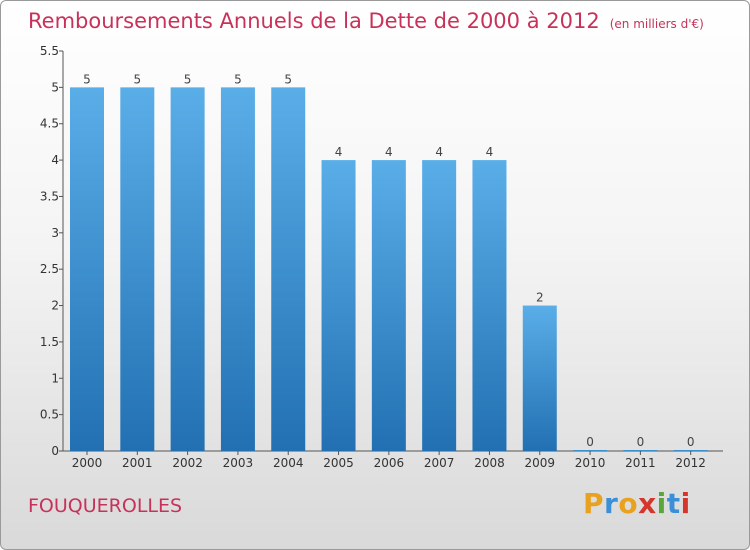  What do you see at coordinates (137, 463) in the screenshot?
I see `x-tick-label: 2001` at bounding box center [137, 463].